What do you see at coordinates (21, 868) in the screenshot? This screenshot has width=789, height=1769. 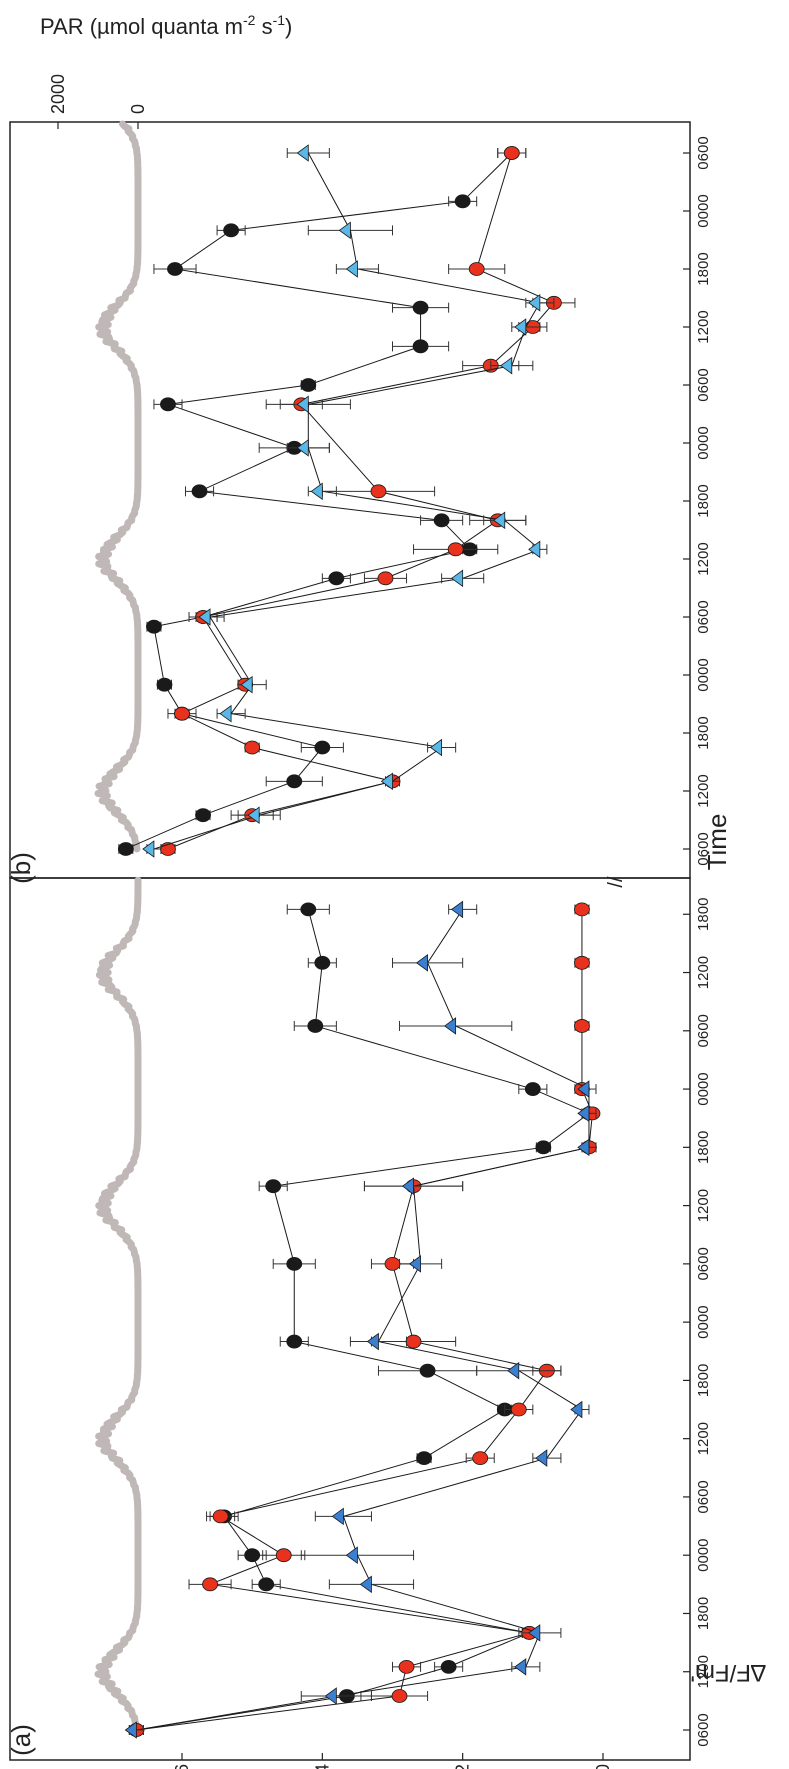 I see `panel-b-label: (b)` at bounding box center [21, 868].